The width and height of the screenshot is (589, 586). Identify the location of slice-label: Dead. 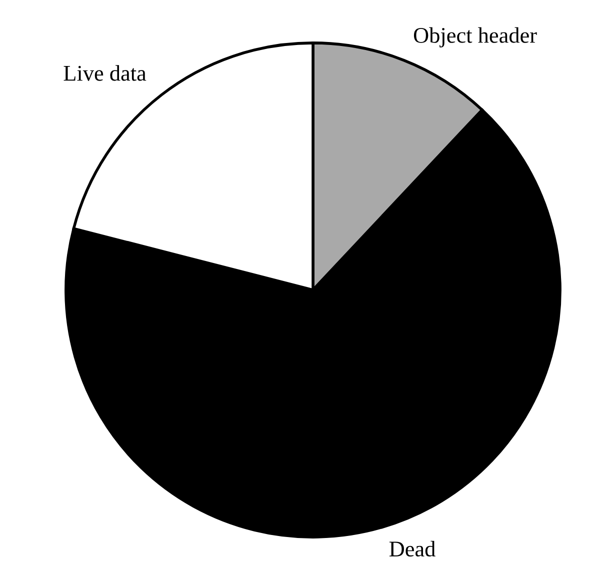
(412, 548).